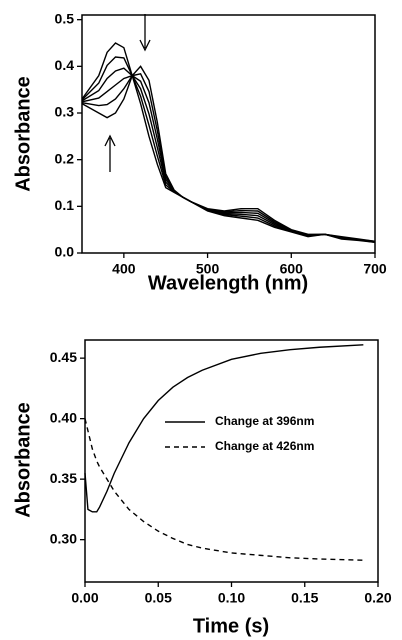  Describe the element at coordinates (264, 446) in the screenshot. I see `legend-label: Change at 426nm` at that location.